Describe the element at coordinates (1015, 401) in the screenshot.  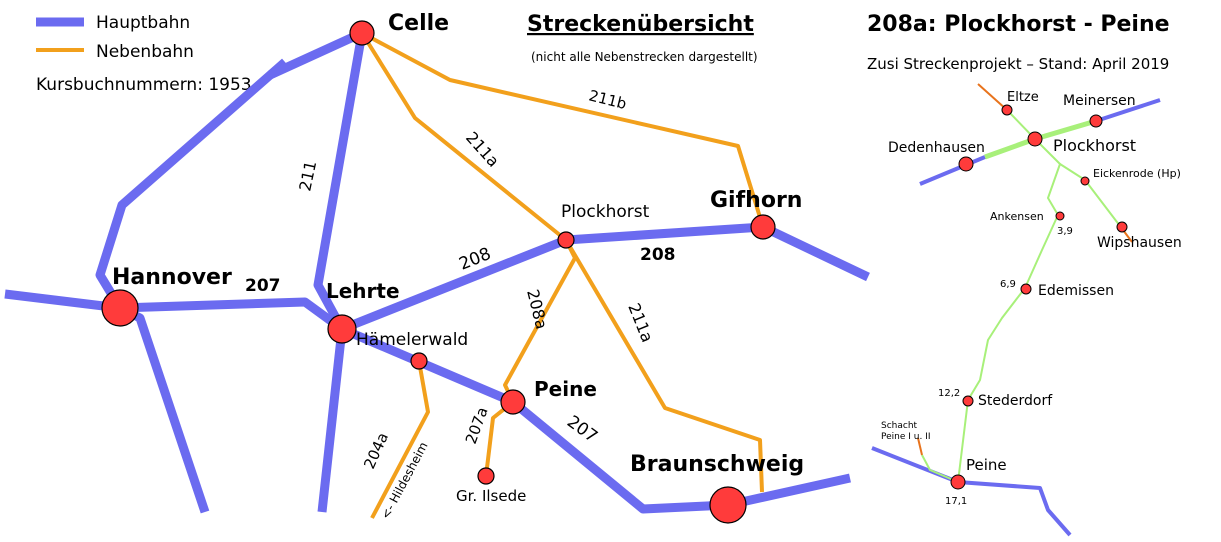
I see `detail-label-stederdorf: Stederdorf` at that location.